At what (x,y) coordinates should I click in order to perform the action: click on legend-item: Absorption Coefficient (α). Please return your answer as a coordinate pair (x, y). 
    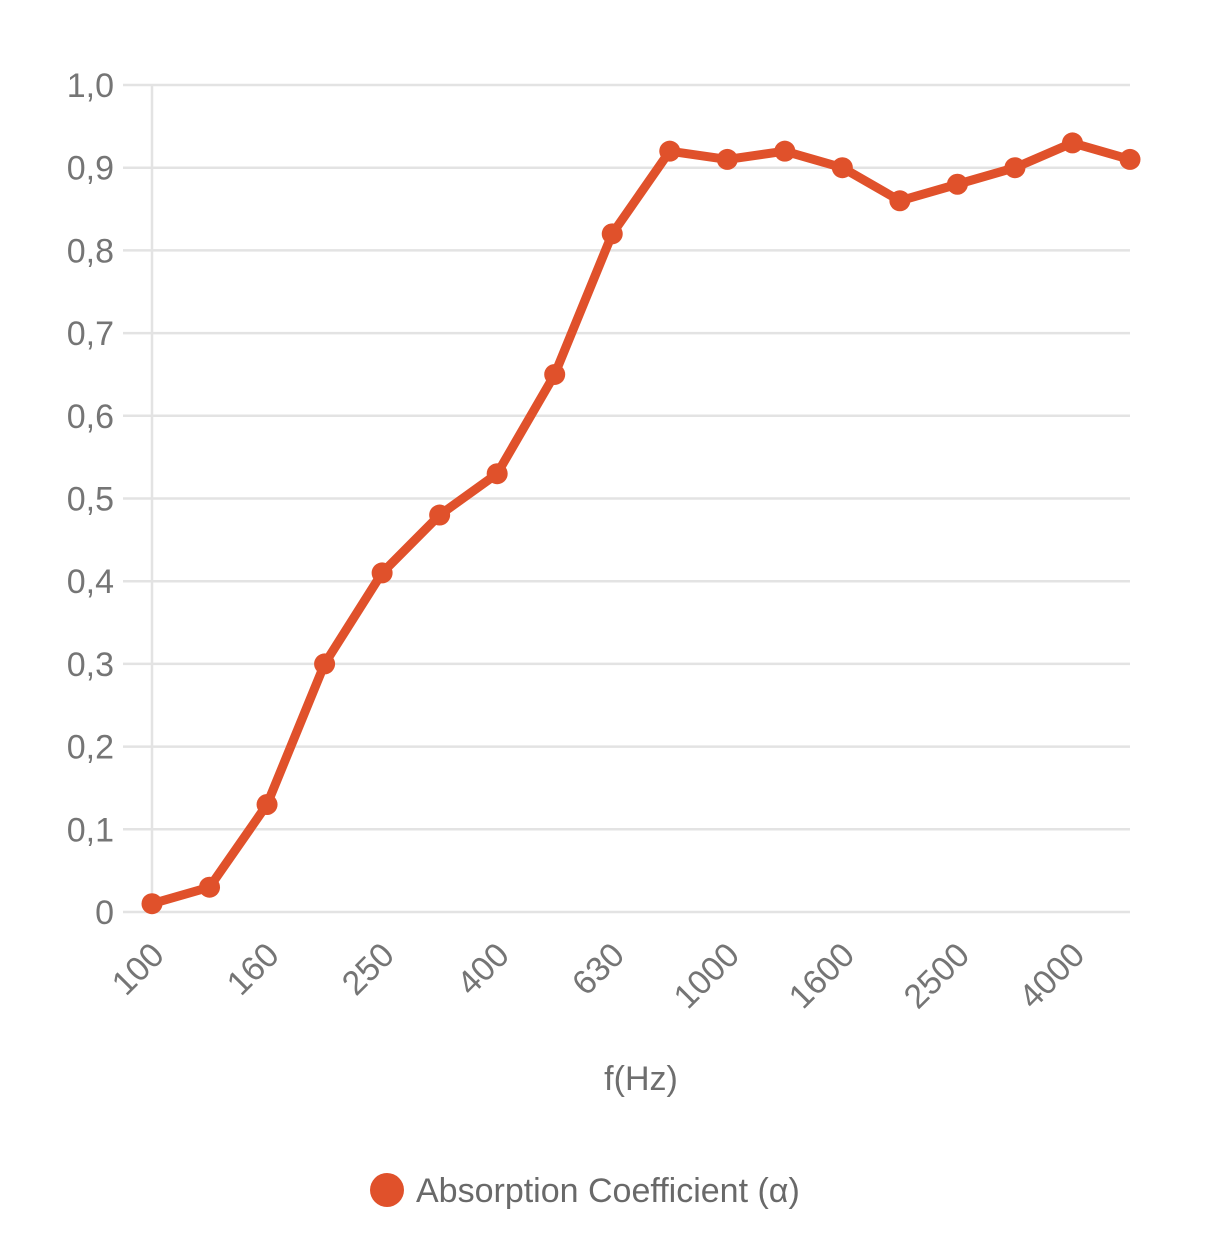
    Looking at the image, I should click on (585, 1191).